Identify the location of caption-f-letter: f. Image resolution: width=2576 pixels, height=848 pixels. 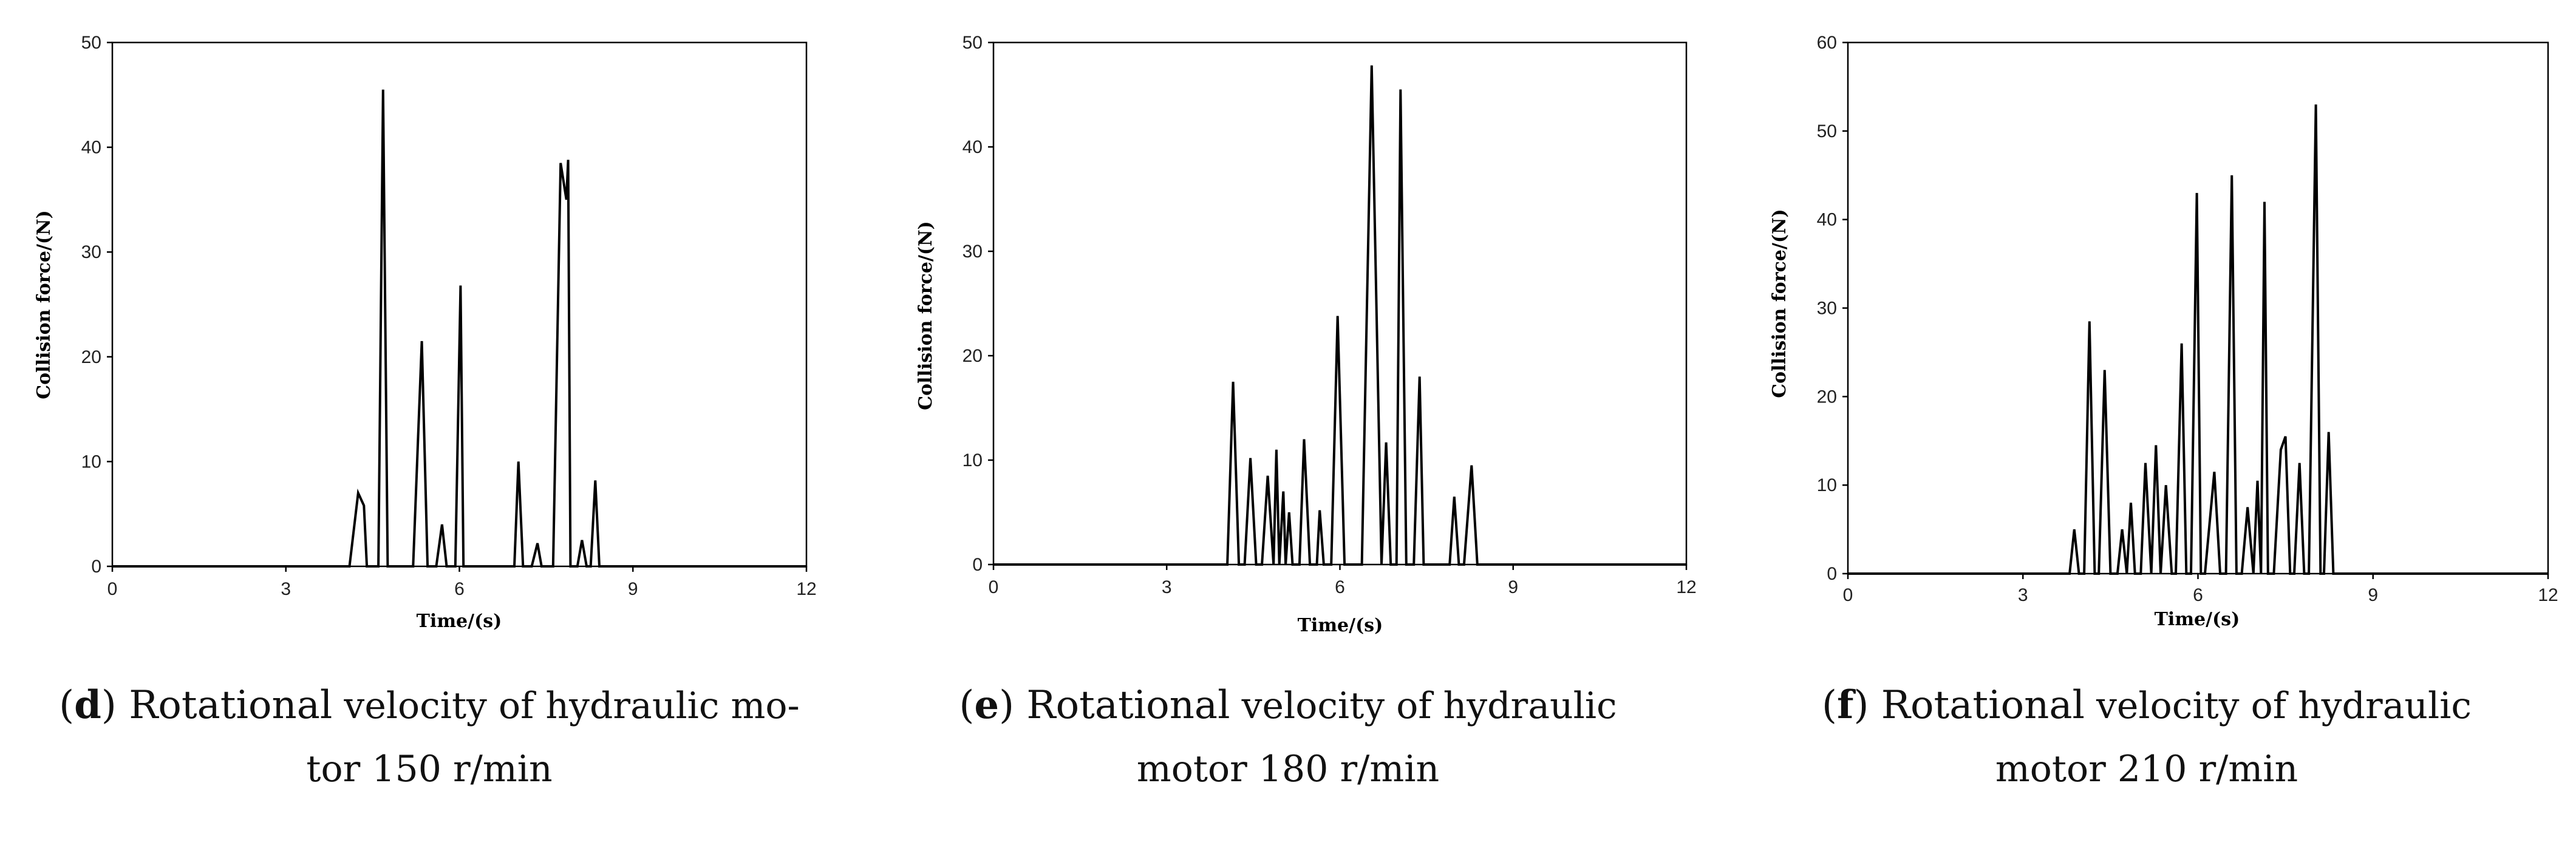
(1845, 705).